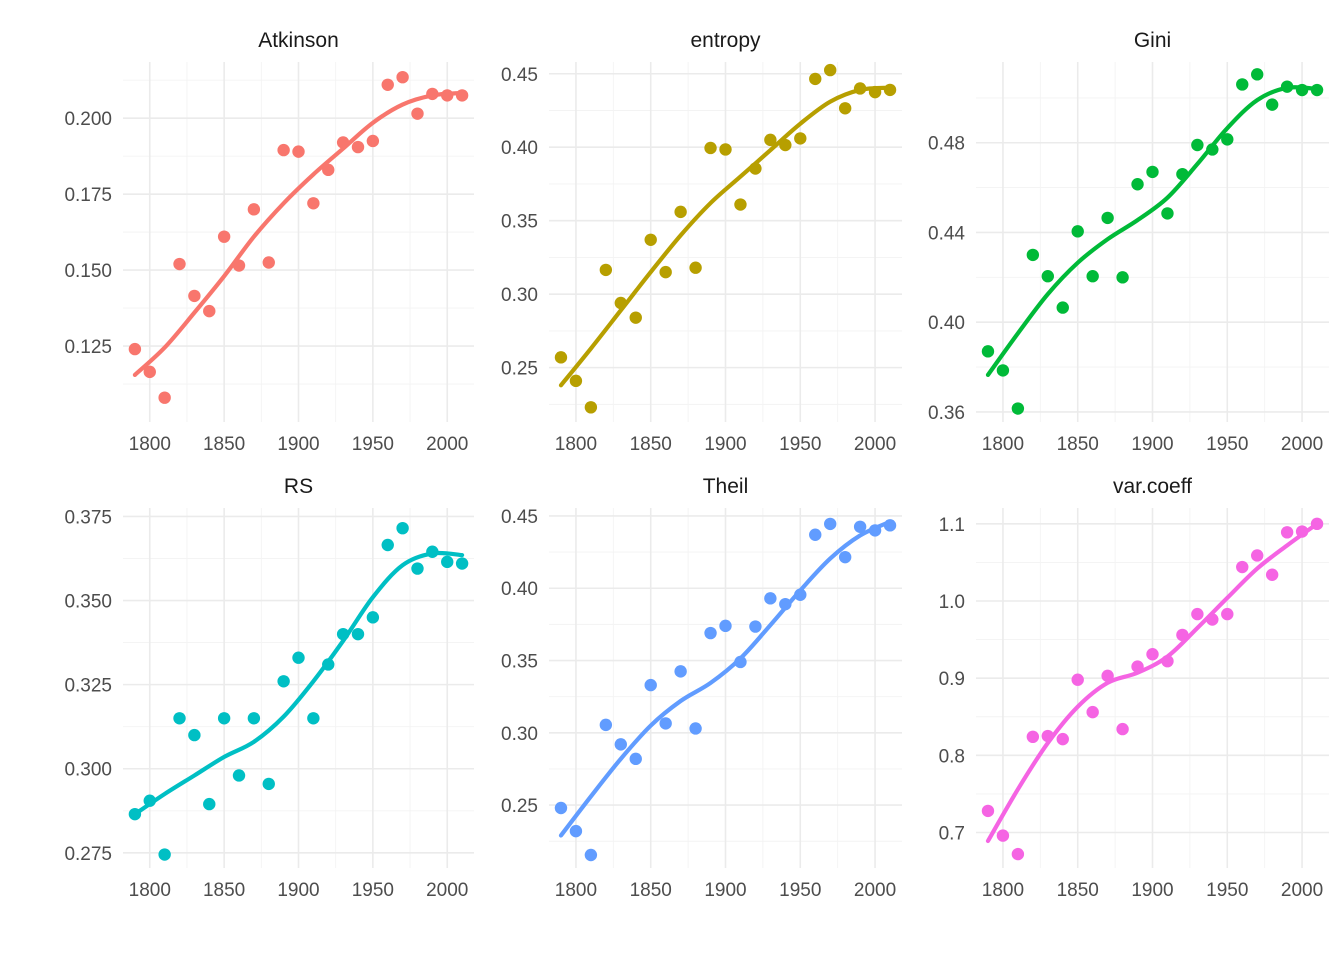 The width and height of the screenshot is (1344, 960). What do you see at coordinates (952, 602) in the screenshot?
I see `y-tick-label: 1.0` at bounding box center [952, 602].